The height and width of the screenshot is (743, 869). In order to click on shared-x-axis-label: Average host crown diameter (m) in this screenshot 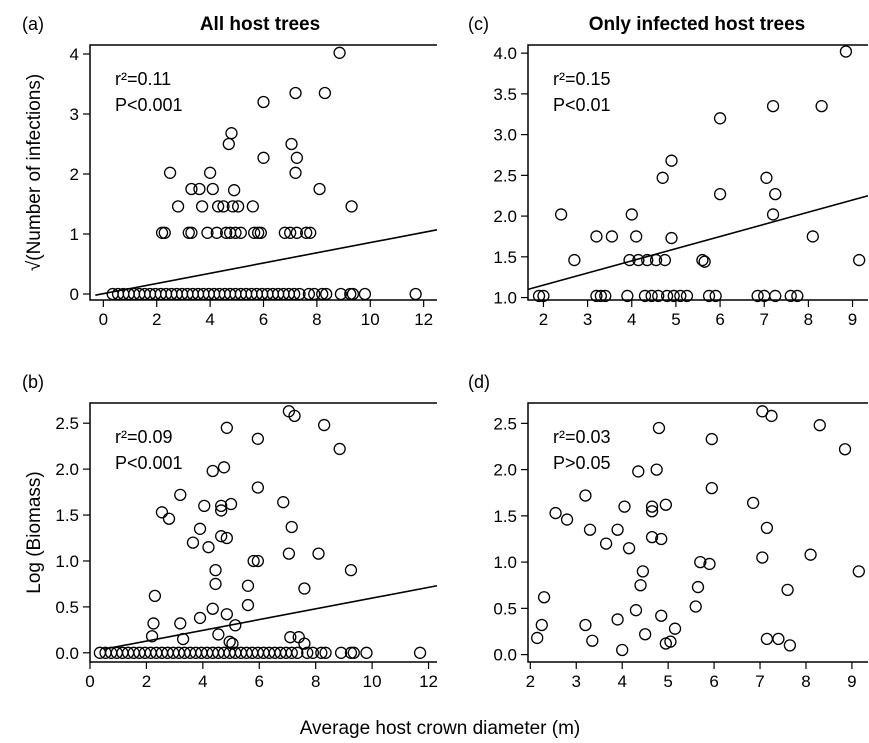, I will do `click(440, 728)`.